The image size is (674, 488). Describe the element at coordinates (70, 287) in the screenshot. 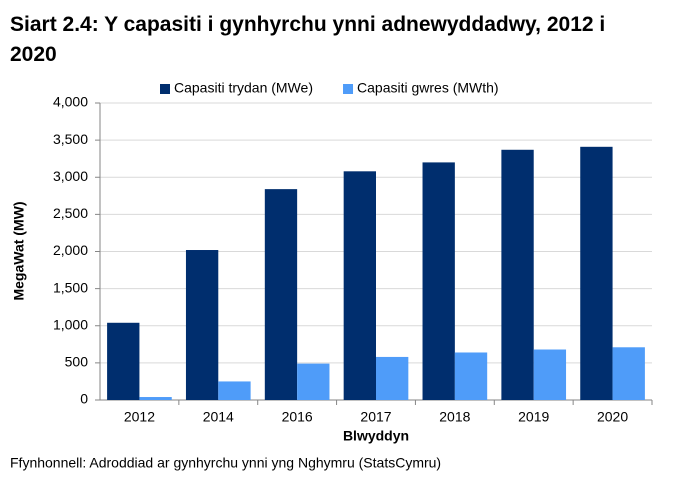

I see `y-tick-label: 1,500` at that location.